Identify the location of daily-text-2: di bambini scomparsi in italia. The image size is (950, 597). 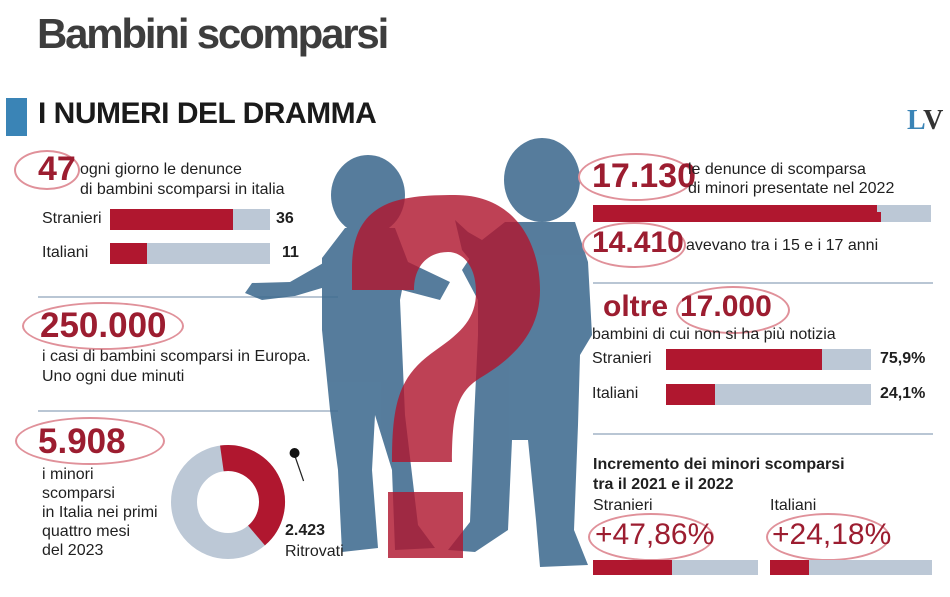
(182, 189).